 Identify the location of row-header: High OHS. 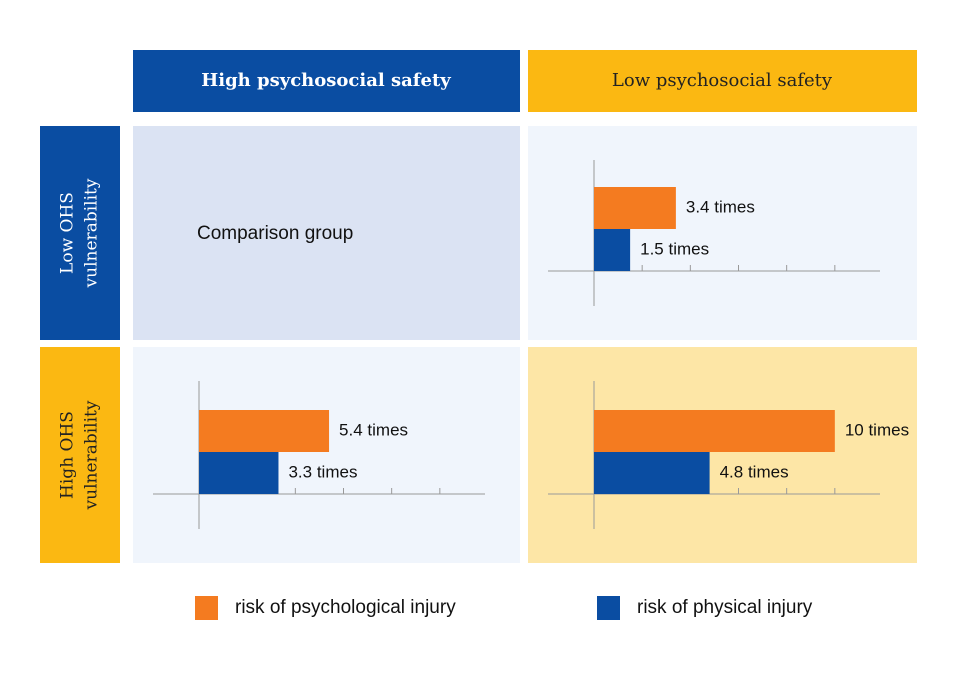
(68, 455).